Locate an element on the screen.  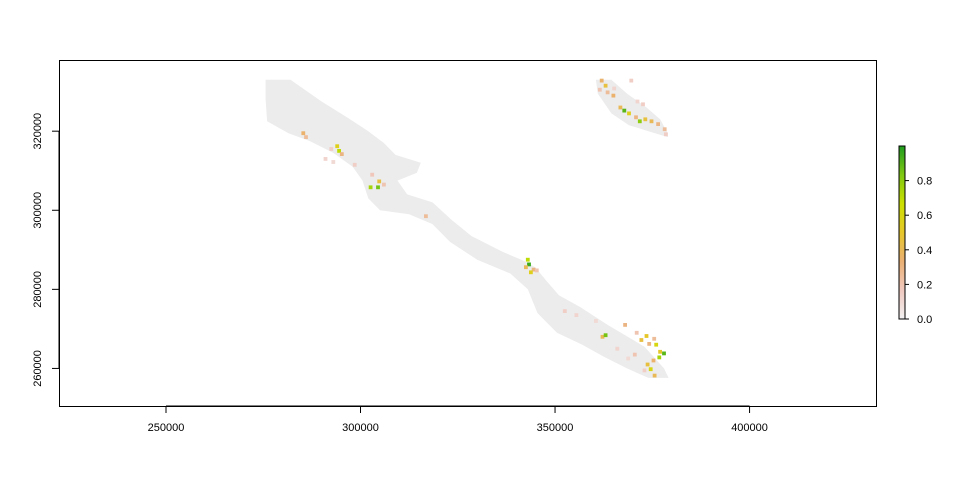
y-tick-label: 260000 is located at coordinates (38, 368).